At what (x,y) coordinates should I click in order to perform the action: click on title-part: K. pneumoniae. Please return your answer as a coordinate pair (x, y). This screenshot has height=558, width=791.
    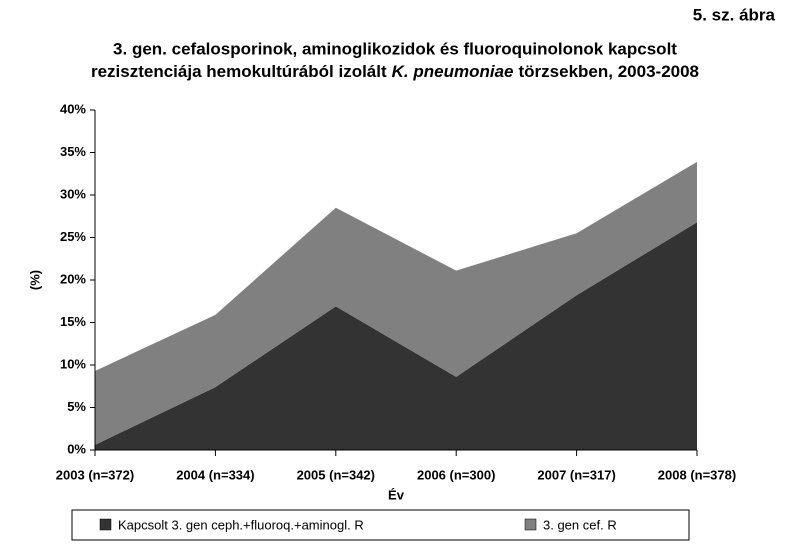
    Looking at the image, I should click on (453, 71).